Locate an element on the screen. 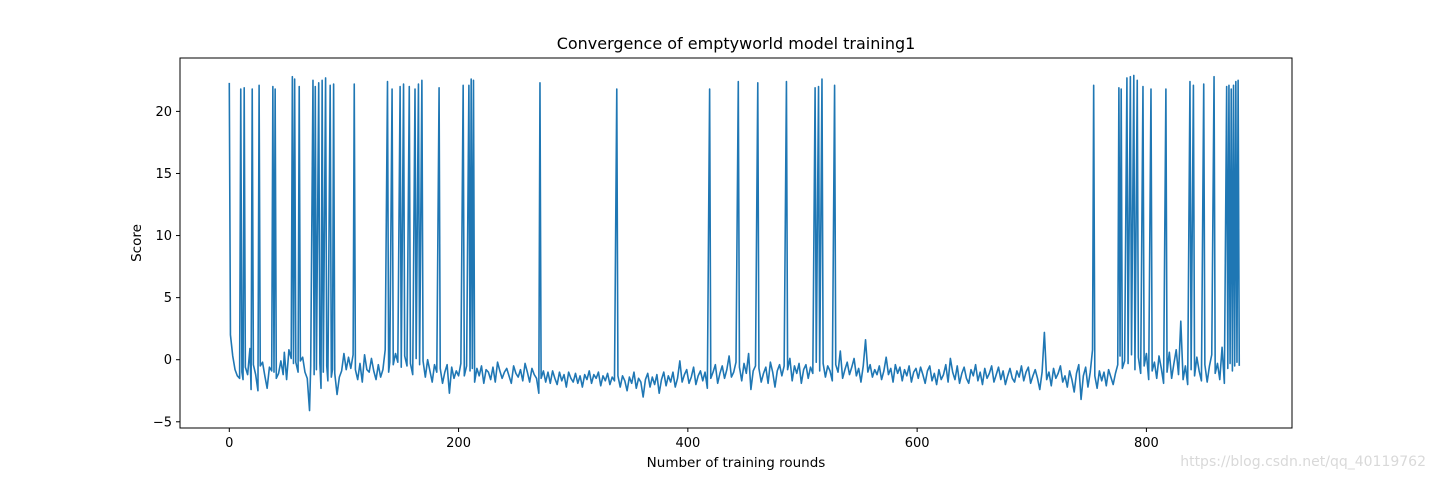  x-tick-label: 400 is located at coordinates (687, 443).